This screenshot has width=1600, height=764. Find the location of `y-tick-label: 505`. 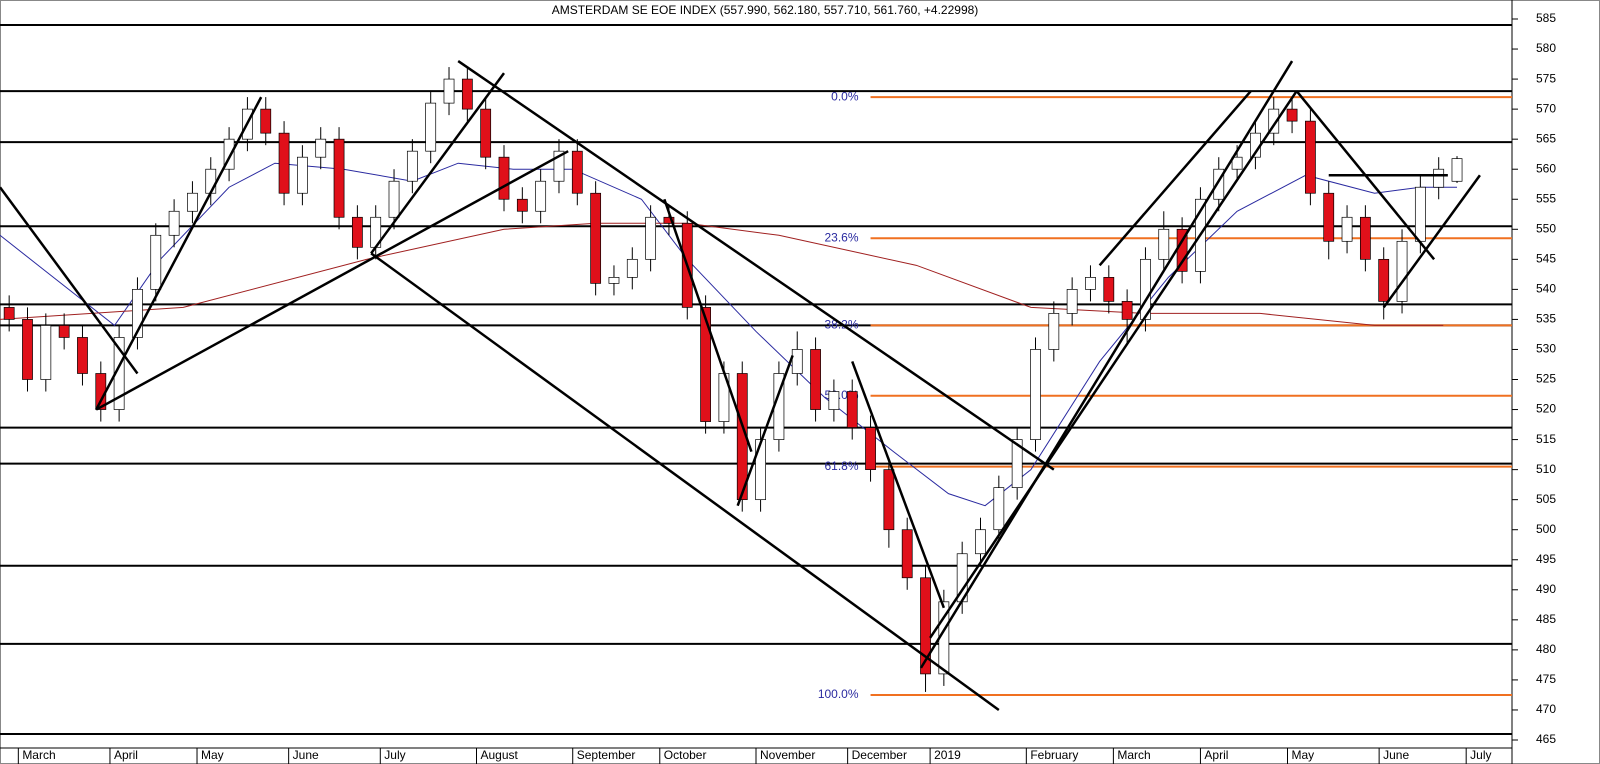

y-tick-label: 505 is located at coordinates (1546, 499).